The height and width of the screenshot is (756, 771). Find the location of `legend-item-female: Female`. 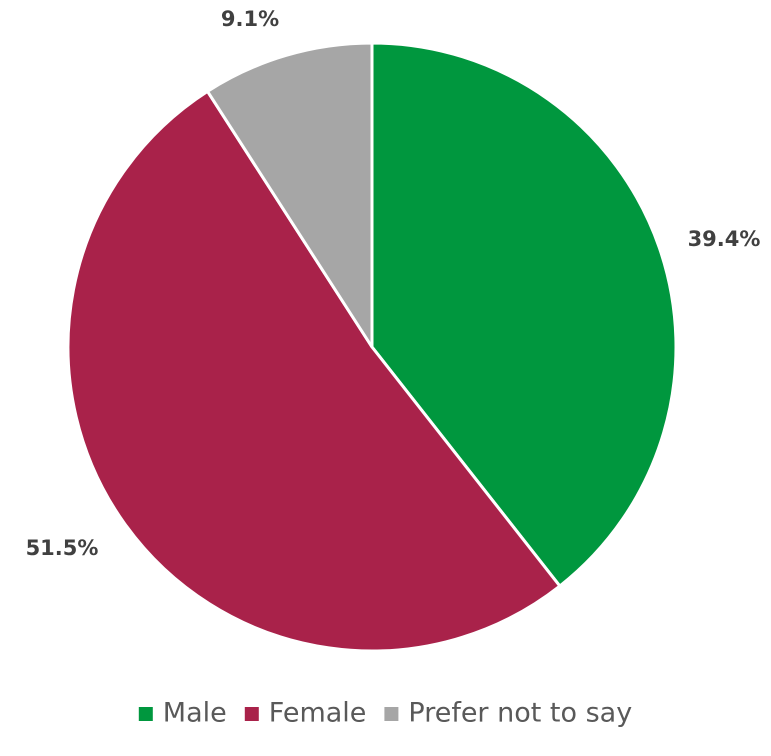

legend-item-female: Female is located at coordinates (305, 713).